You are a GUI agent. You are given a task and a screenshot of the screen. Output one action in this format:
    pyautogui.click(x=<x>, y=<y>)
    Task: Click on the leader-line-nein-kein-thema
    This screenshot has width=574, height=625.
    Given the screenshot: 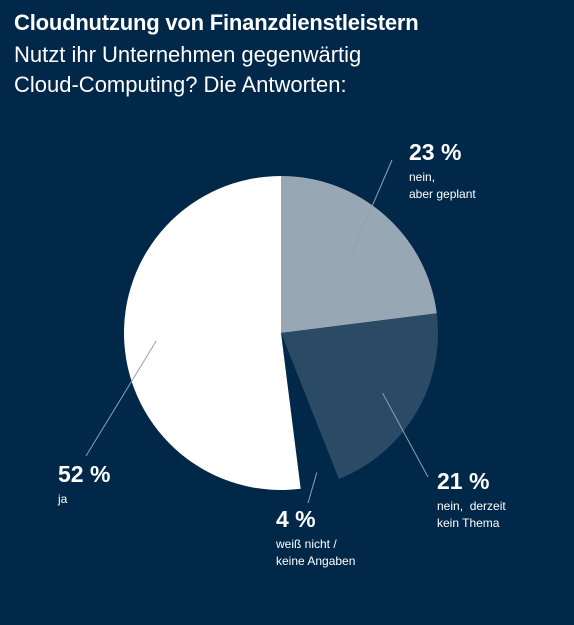 What is the action you would take?
    pyautogui.click(x=405, y=435)
    